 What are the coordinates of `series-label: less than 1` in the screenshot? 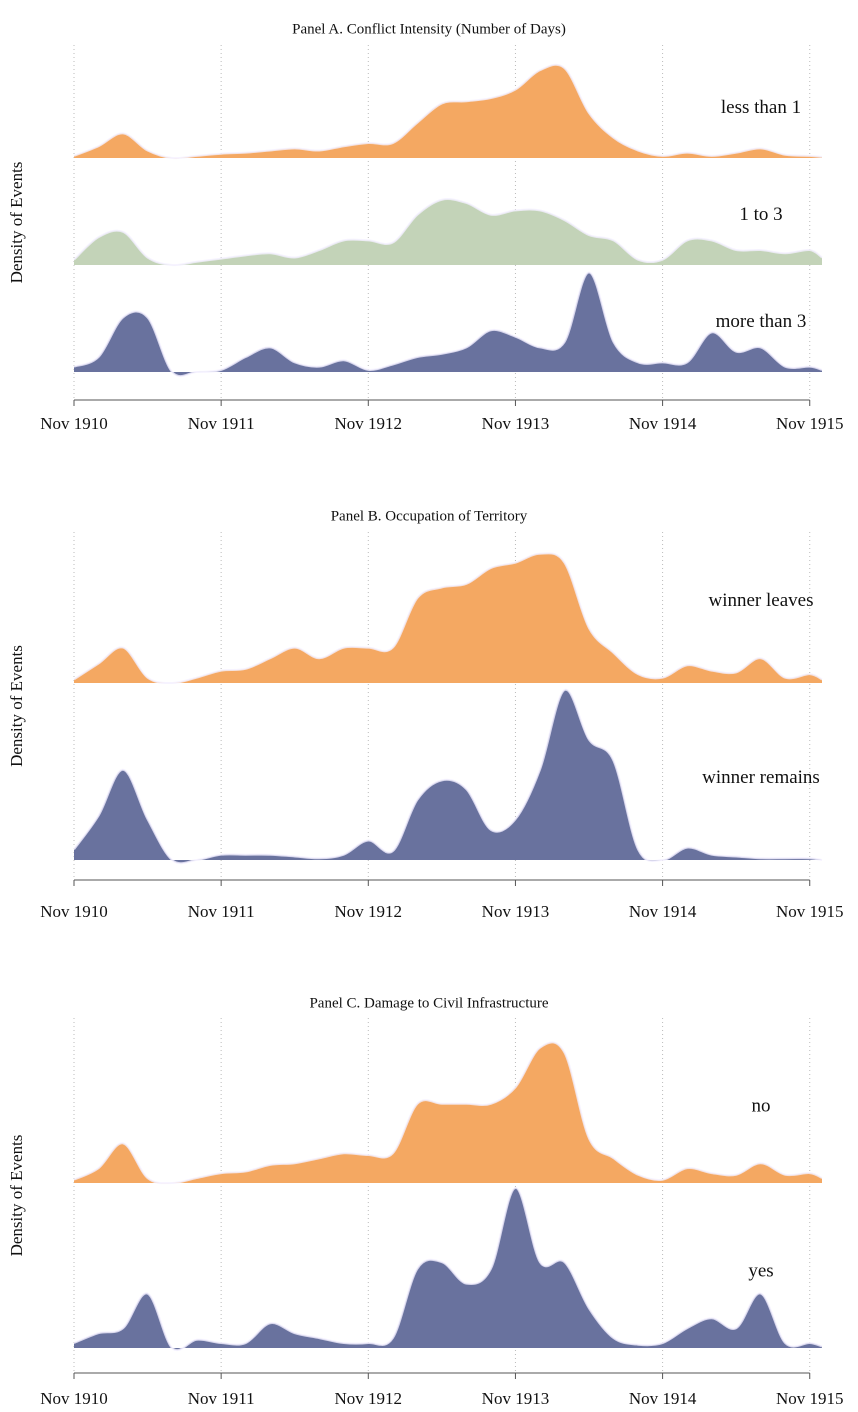 It's located at (761, 107).